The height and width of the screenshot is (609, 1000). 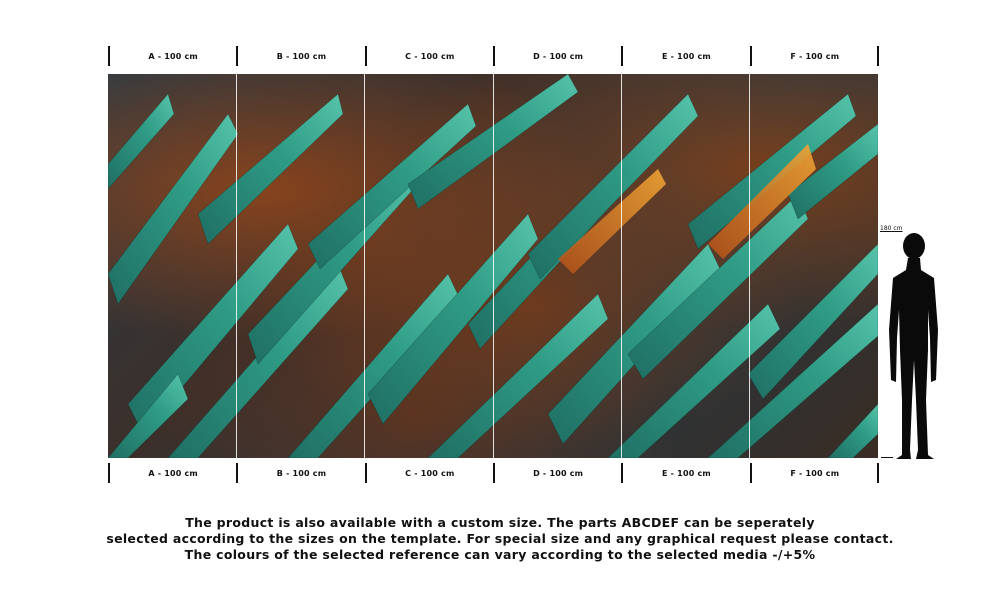 I want to click on panel-c-label-bottom: C - 100 cm, so click(x=428, y=473).